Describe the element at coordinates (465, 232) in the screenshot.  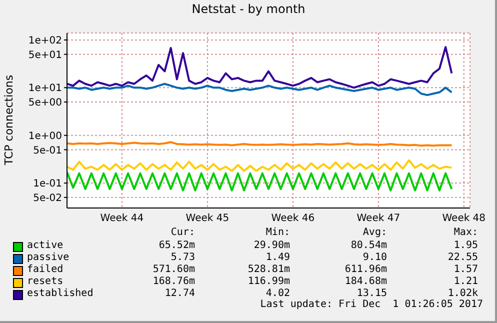
I see `text: Max:` at that location.